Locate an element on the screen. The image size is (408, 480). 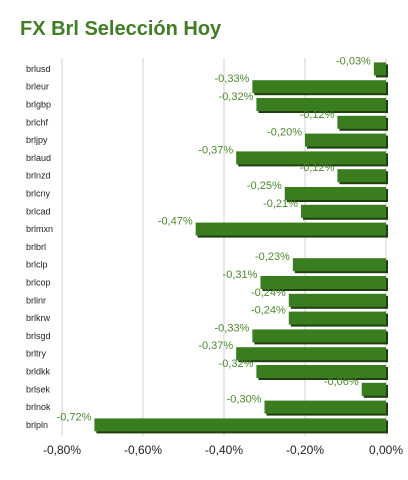
value-label: -0,25% is located at coordinates (264, 186).